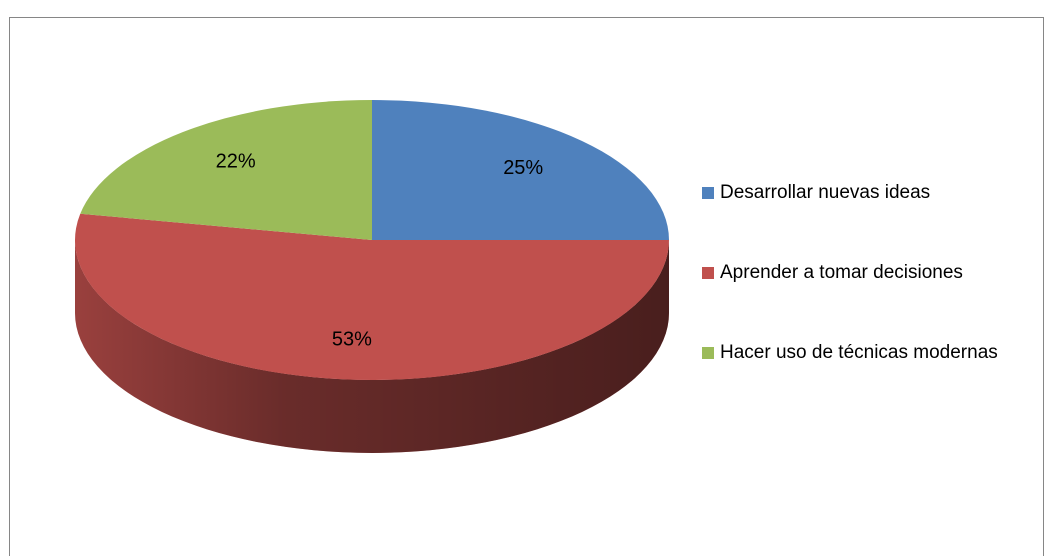  What do you see at coordinates (859, 352) in the screenshot?
I see `legend-label: Hacer uso de técnicas modernas` at bounding box center [859, 352].